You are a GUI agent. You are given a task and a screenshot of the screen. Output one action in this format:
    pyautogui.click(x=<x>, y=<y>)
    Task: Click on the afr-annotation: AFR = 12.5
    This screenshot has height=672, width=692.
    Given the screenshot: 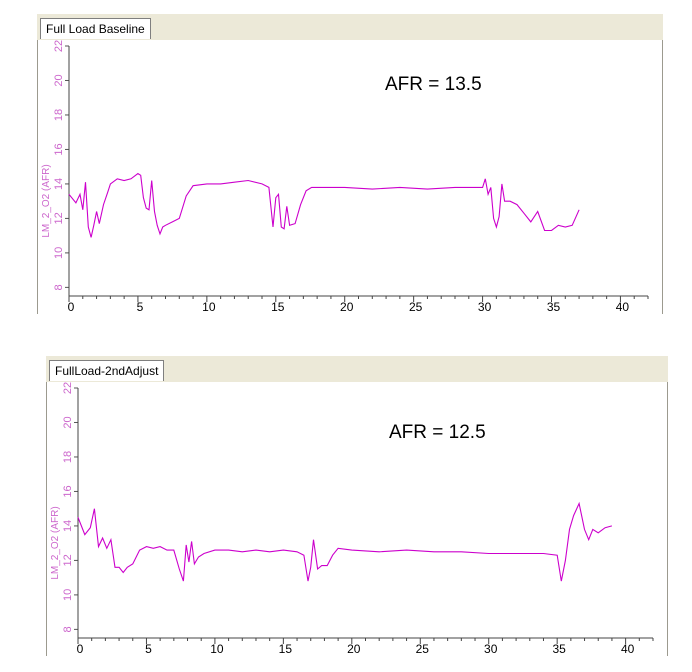 What is the action you would take?
    pyautogui.click(x=437, y=432)
    